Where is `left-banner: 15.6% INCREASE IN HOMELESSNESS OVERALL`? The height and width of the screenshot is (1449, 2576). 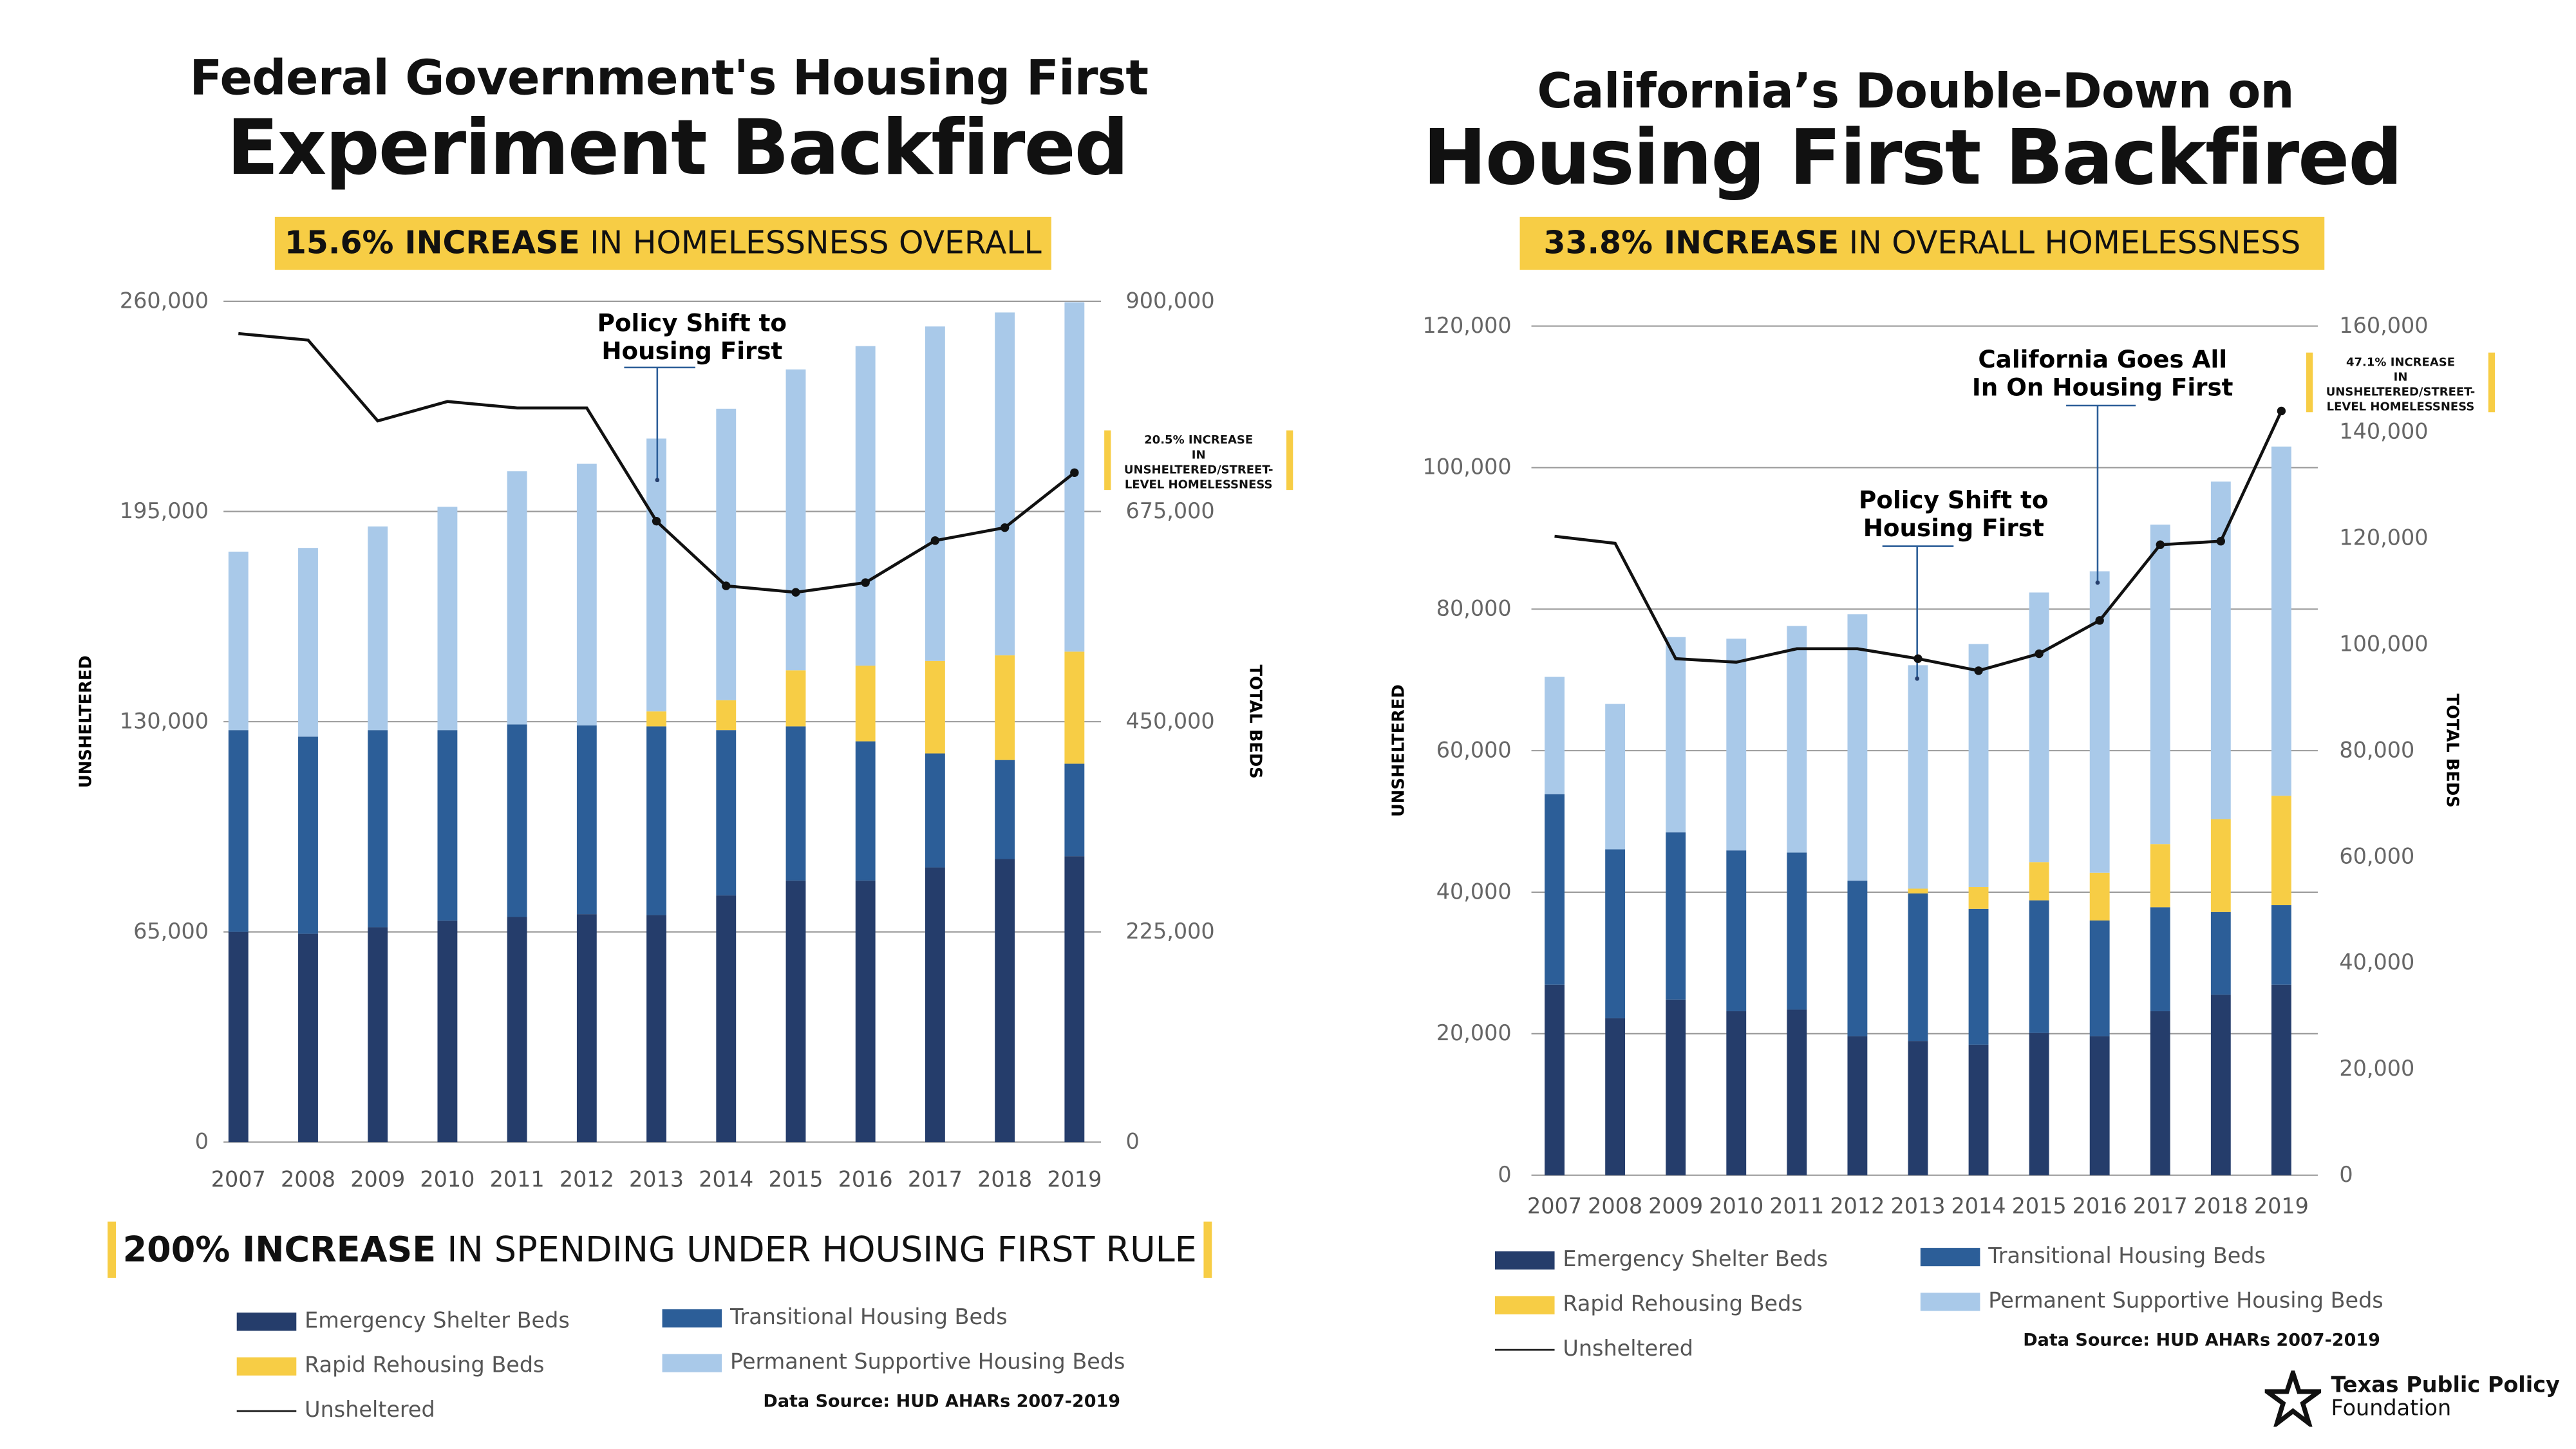 left-banner: 15.6% INCREASE IN HOMELESSNESS OVERALL is located at coordinates (662, 243).